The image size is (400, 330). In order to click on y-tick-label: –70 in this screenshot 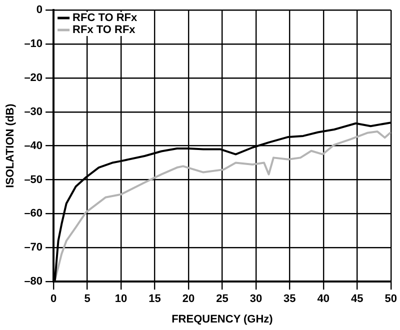, I will do `click(33, 248)`.